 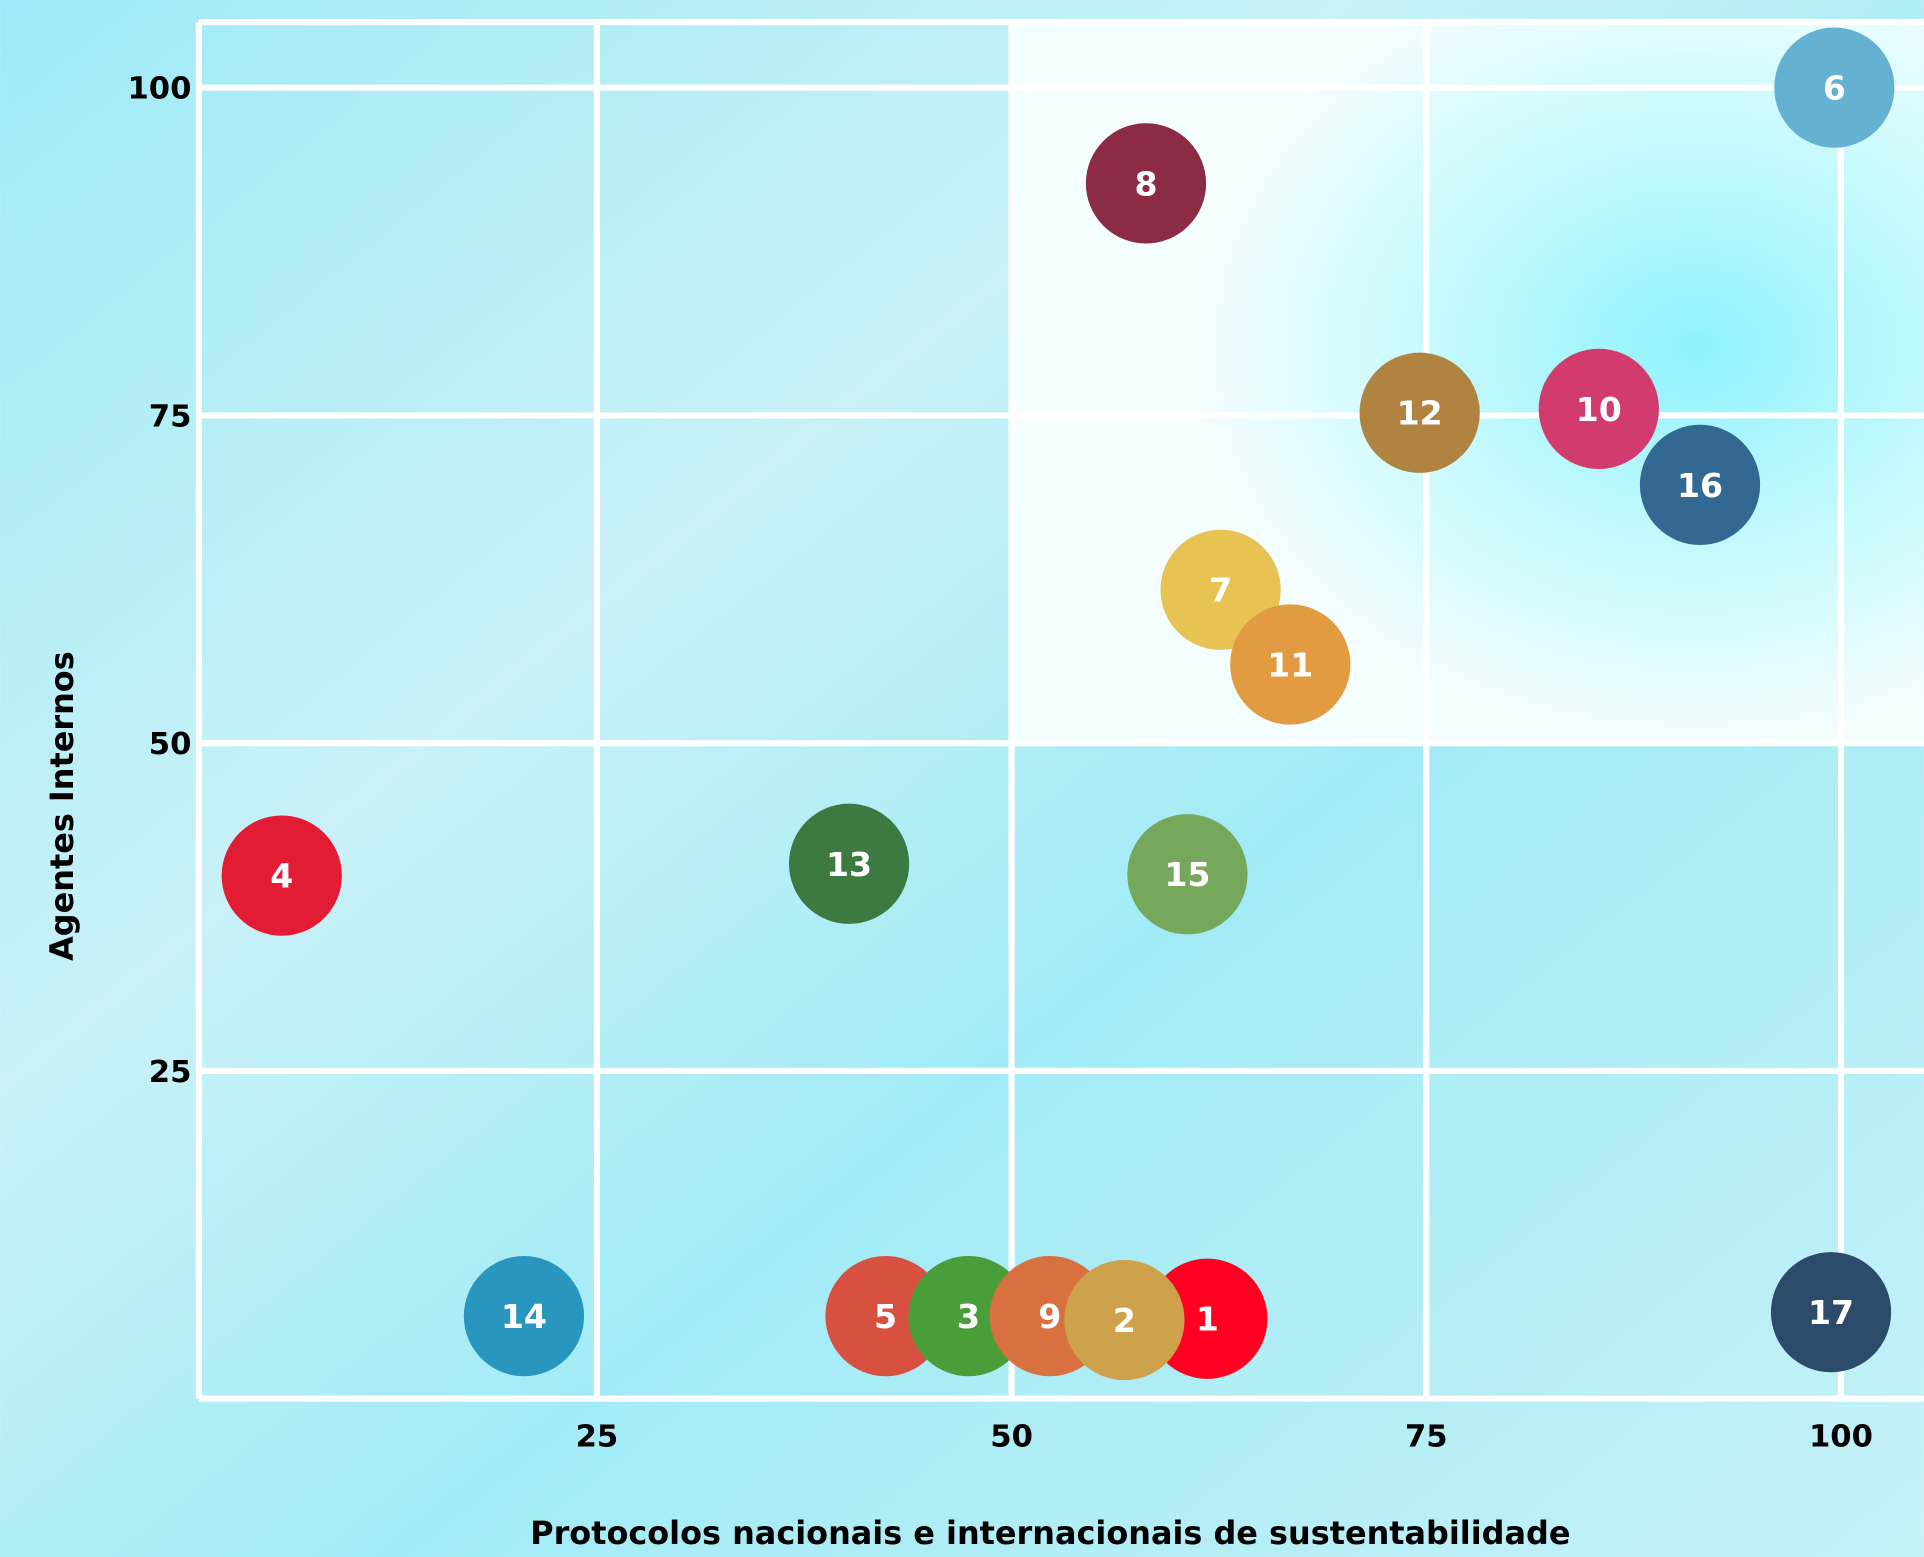 What do you see at coordinates (170, 744) in the screenshot?
I see `y-tick-label: 50` at bounding box center [170, 744].